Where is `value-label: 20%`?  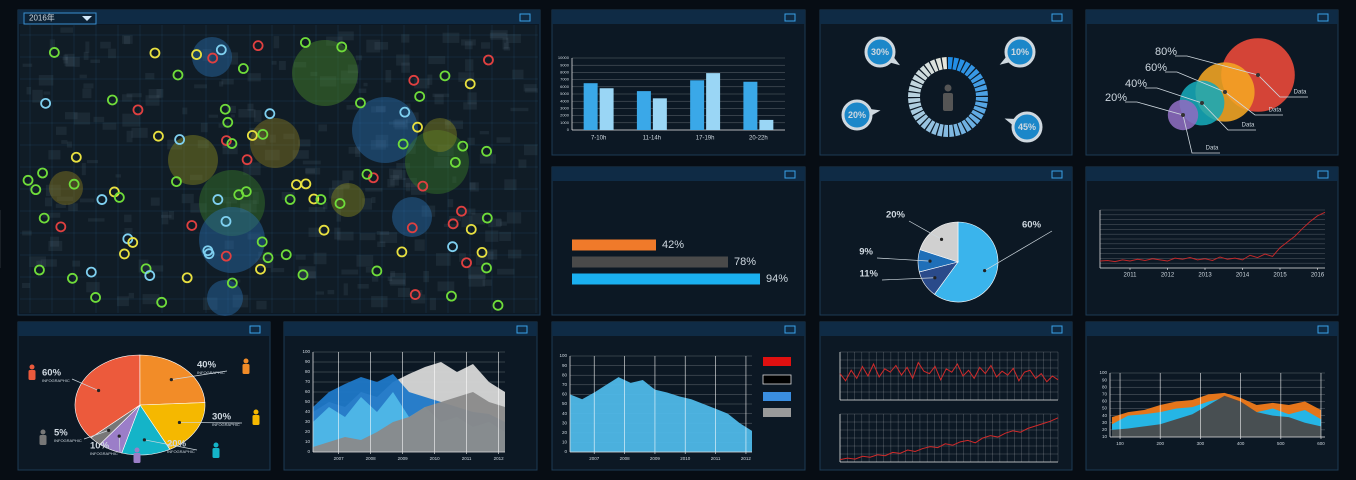
value-label: 20% is located at coordinates (896, 215).